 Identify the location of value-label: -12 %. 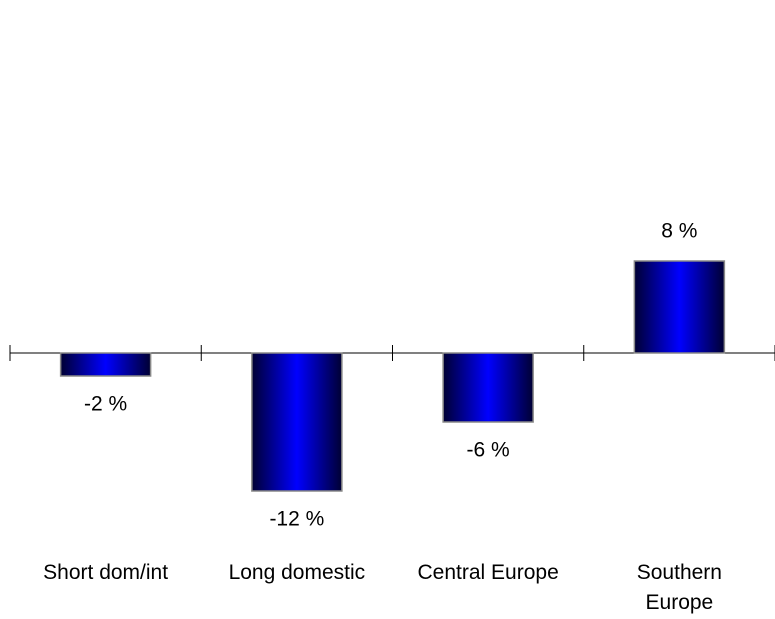
(296, 519).